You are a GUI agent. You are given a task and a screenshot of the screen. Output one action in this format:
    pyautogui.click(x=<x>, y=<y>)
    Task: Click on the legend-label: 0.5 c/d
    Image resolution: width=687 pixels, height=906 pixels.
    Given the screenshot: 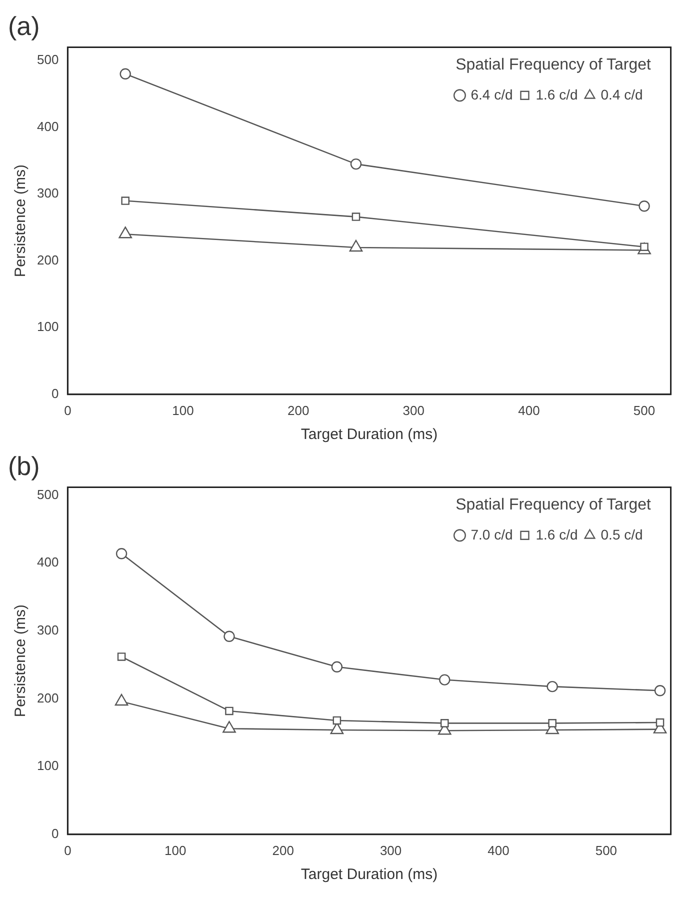 What is the action you would take?
    pyautogui.click(x=621, y=534)
    